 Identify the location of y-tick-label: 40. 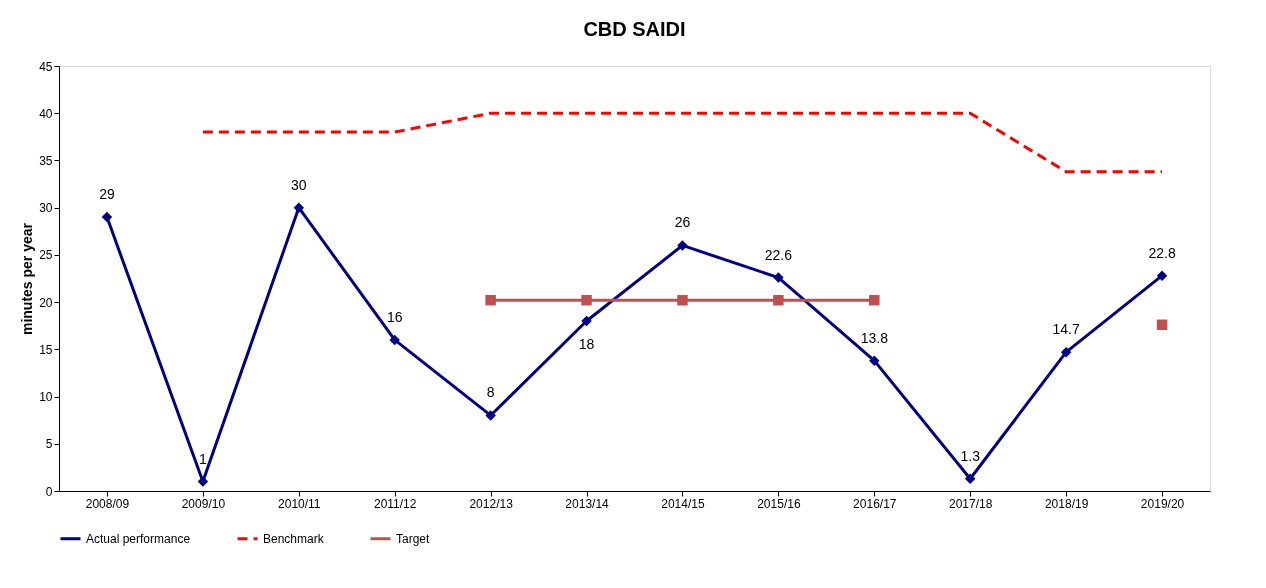
(46, 113).